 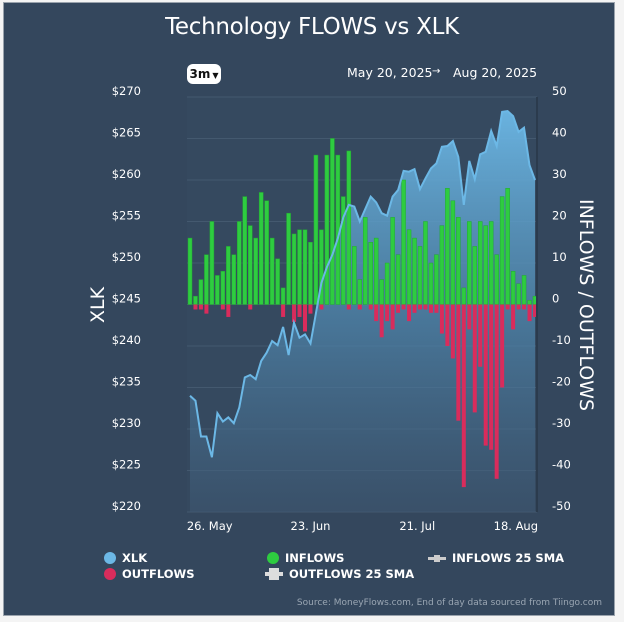 I want to click on x-tick-label: 26. May, so click(x=210, y=526).